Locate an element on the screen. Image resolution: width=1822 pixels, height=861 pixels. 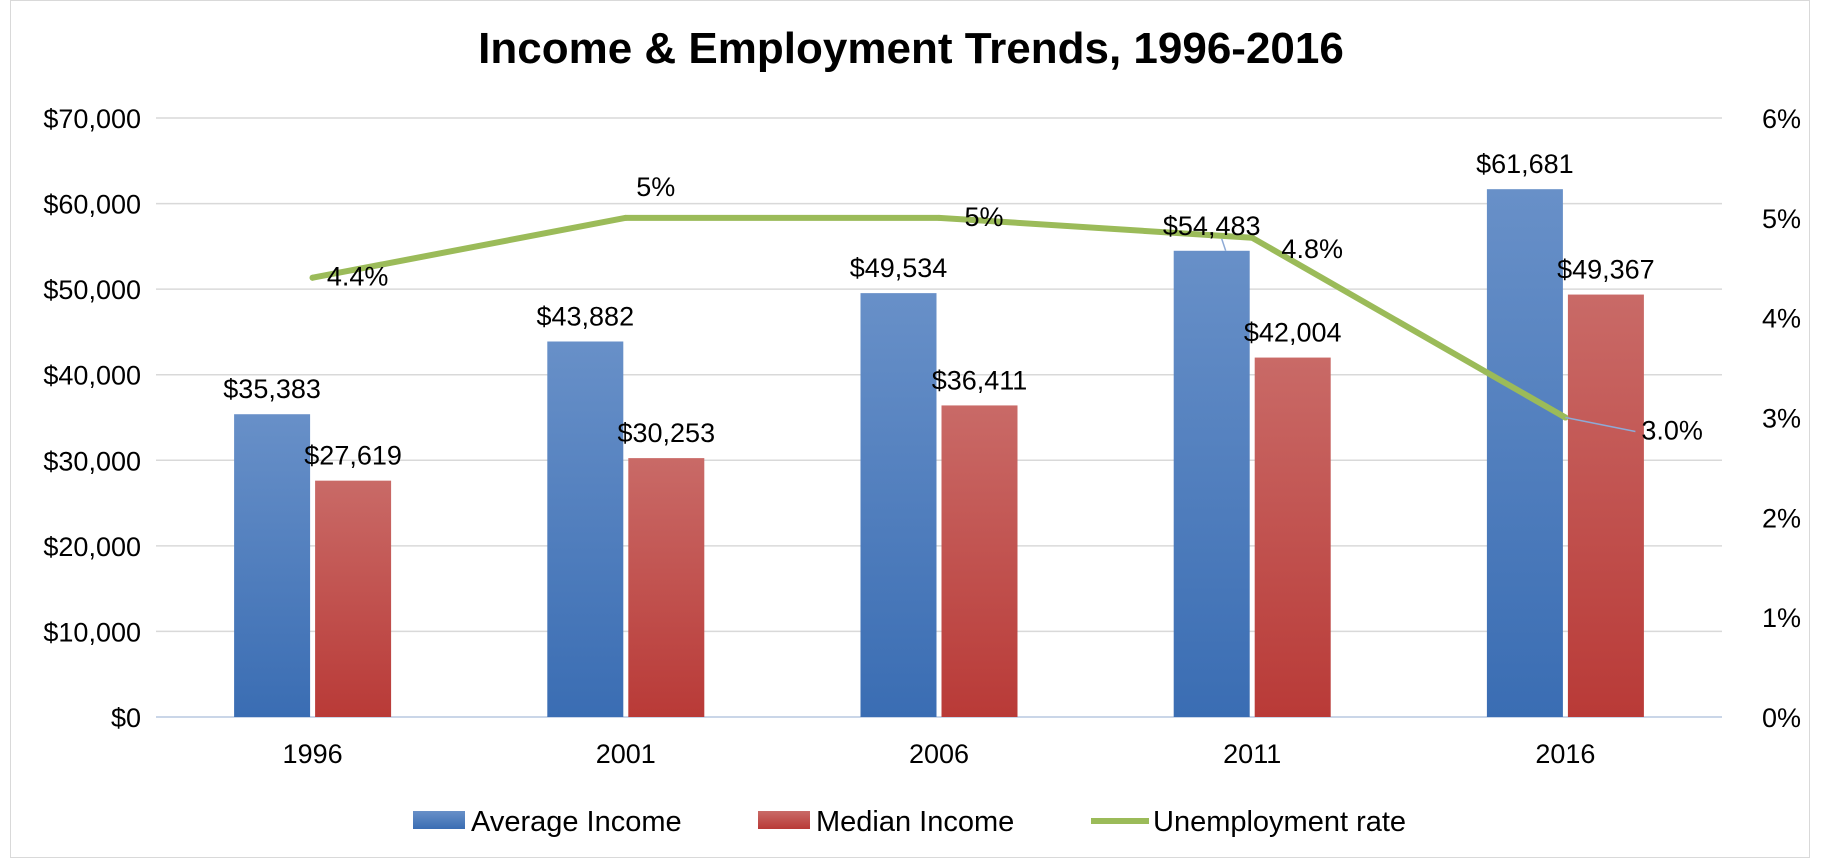
y-right-tick-label: 3% is located at coordinates (1781, 419).